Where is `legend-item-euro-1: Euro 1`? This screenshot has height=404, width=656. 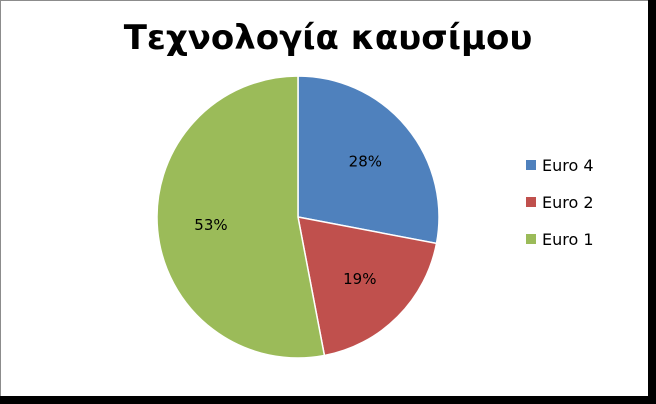
legend-item-euro-1: Euro 1 is located at coordinates (560, 239).